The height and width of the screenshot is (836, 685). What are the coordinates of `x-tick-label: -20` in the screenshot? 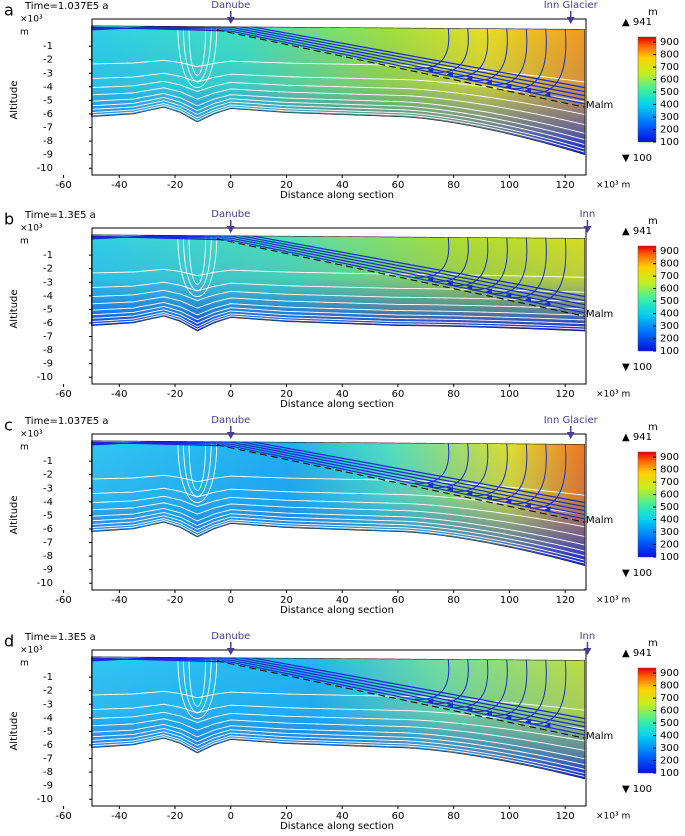 It's located at (175, 394).